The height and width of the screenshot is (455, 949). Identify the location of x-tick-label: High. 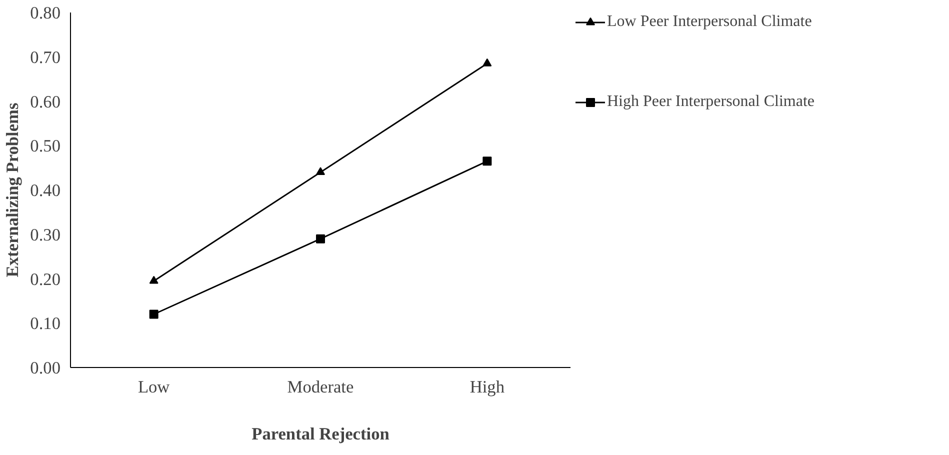
(487, 387).